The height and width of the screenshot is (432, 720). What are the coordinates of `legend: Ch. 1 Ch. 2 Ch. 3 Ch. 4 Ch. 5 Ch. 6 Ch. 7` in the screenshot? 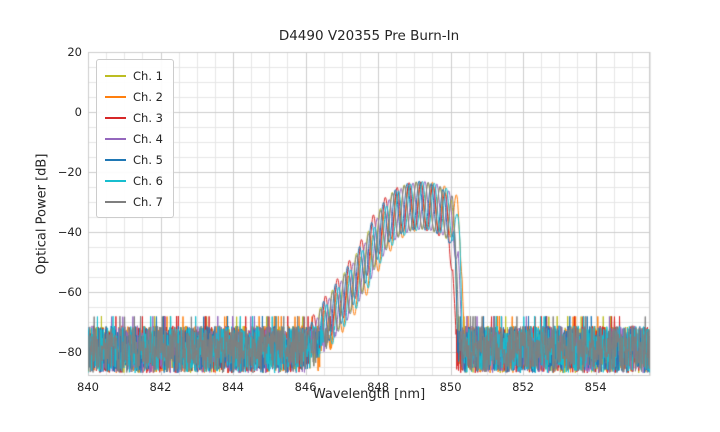 It's located at (135, 138).